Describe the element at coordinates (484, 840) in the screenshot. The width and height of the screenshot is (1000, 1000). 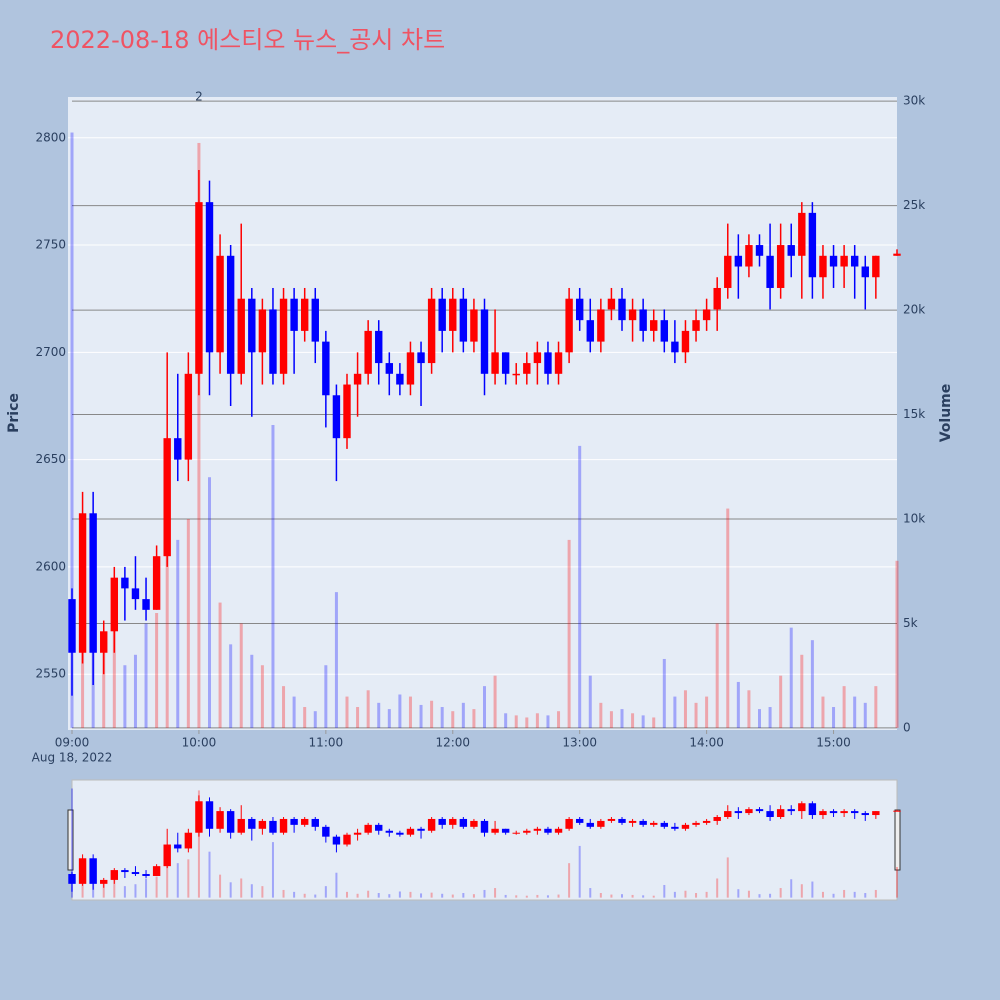
I see `range-slider` at that location.